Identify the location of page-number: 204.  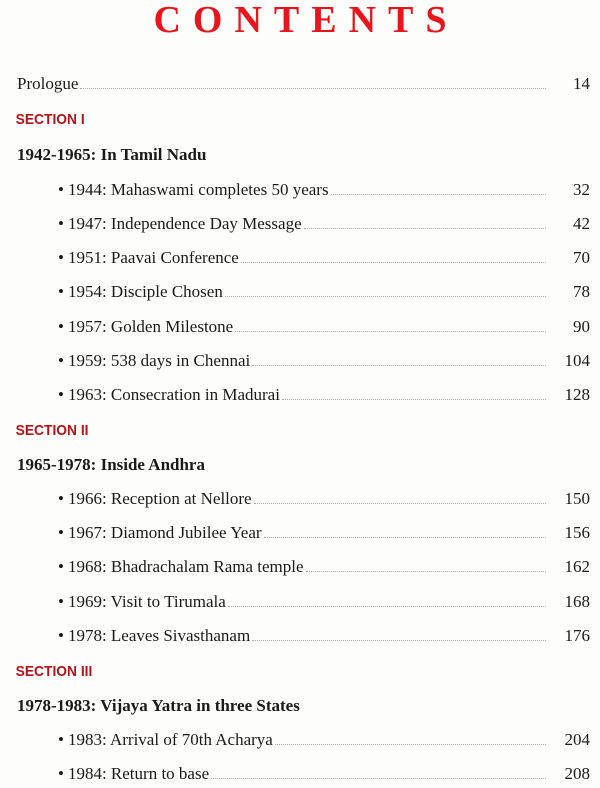
(577, 739).